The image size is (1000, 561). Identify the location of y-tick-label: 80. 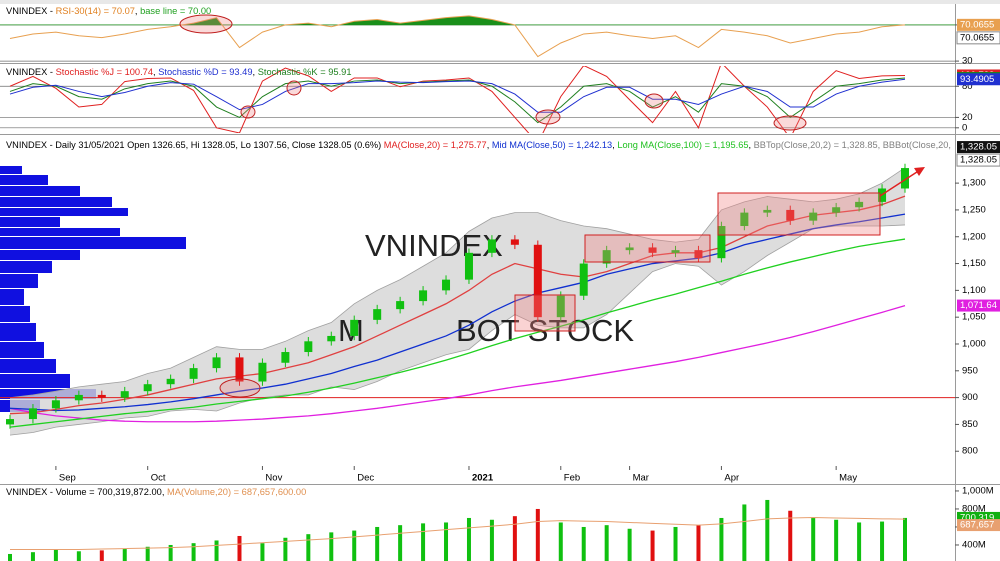
(967, 86).